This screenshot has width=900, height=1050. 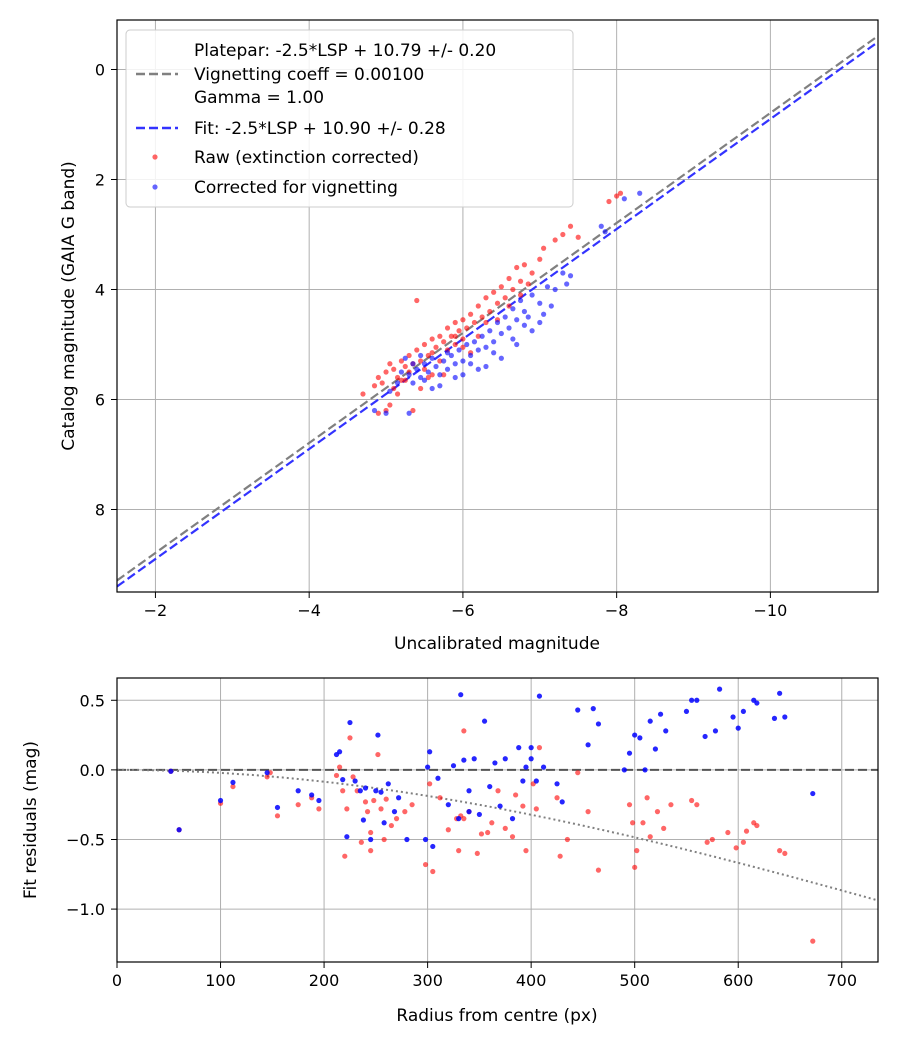 I want to click on top-x-ticks: −2 −4 −6 −8 −10, so click(x=465, y=606).